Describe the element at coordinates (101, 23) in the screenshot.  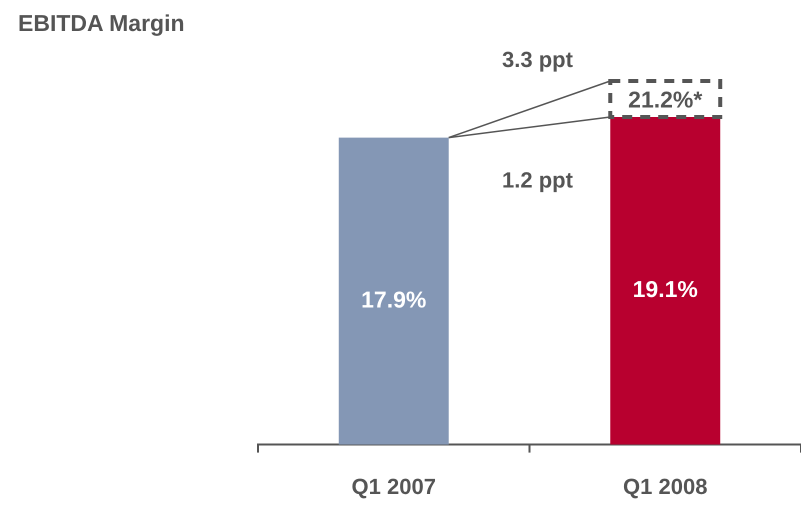
I see `chart-title: EBITDA Margin` at that location.